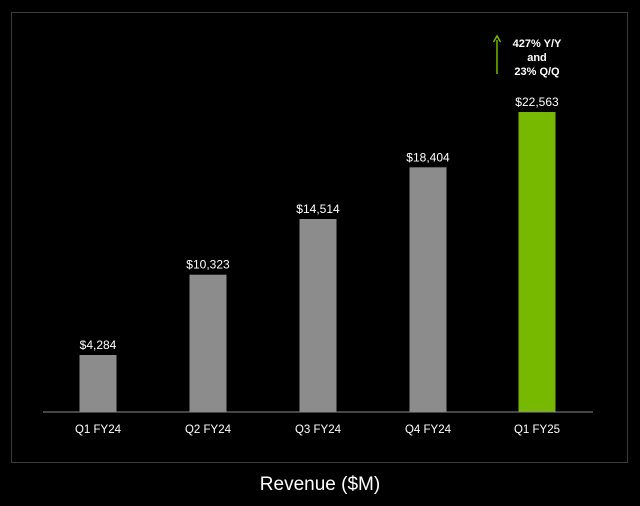 This screenshot has height=506, width=640. What do you see at coordinates (428, 289) in the screenshot?
I see `bar-q4-fy24` at bounding box center [428, 289].